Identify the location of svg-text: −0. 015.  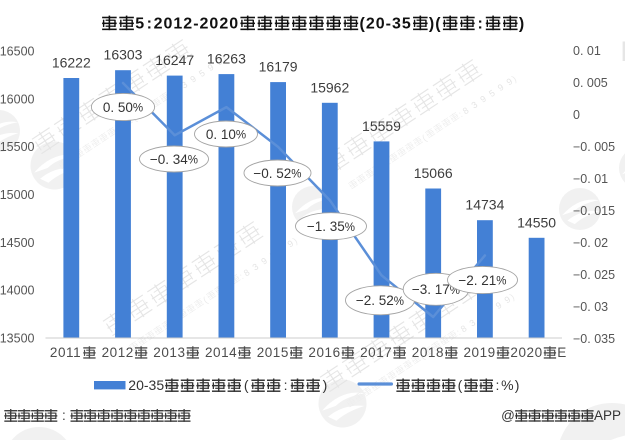
(594, 211).